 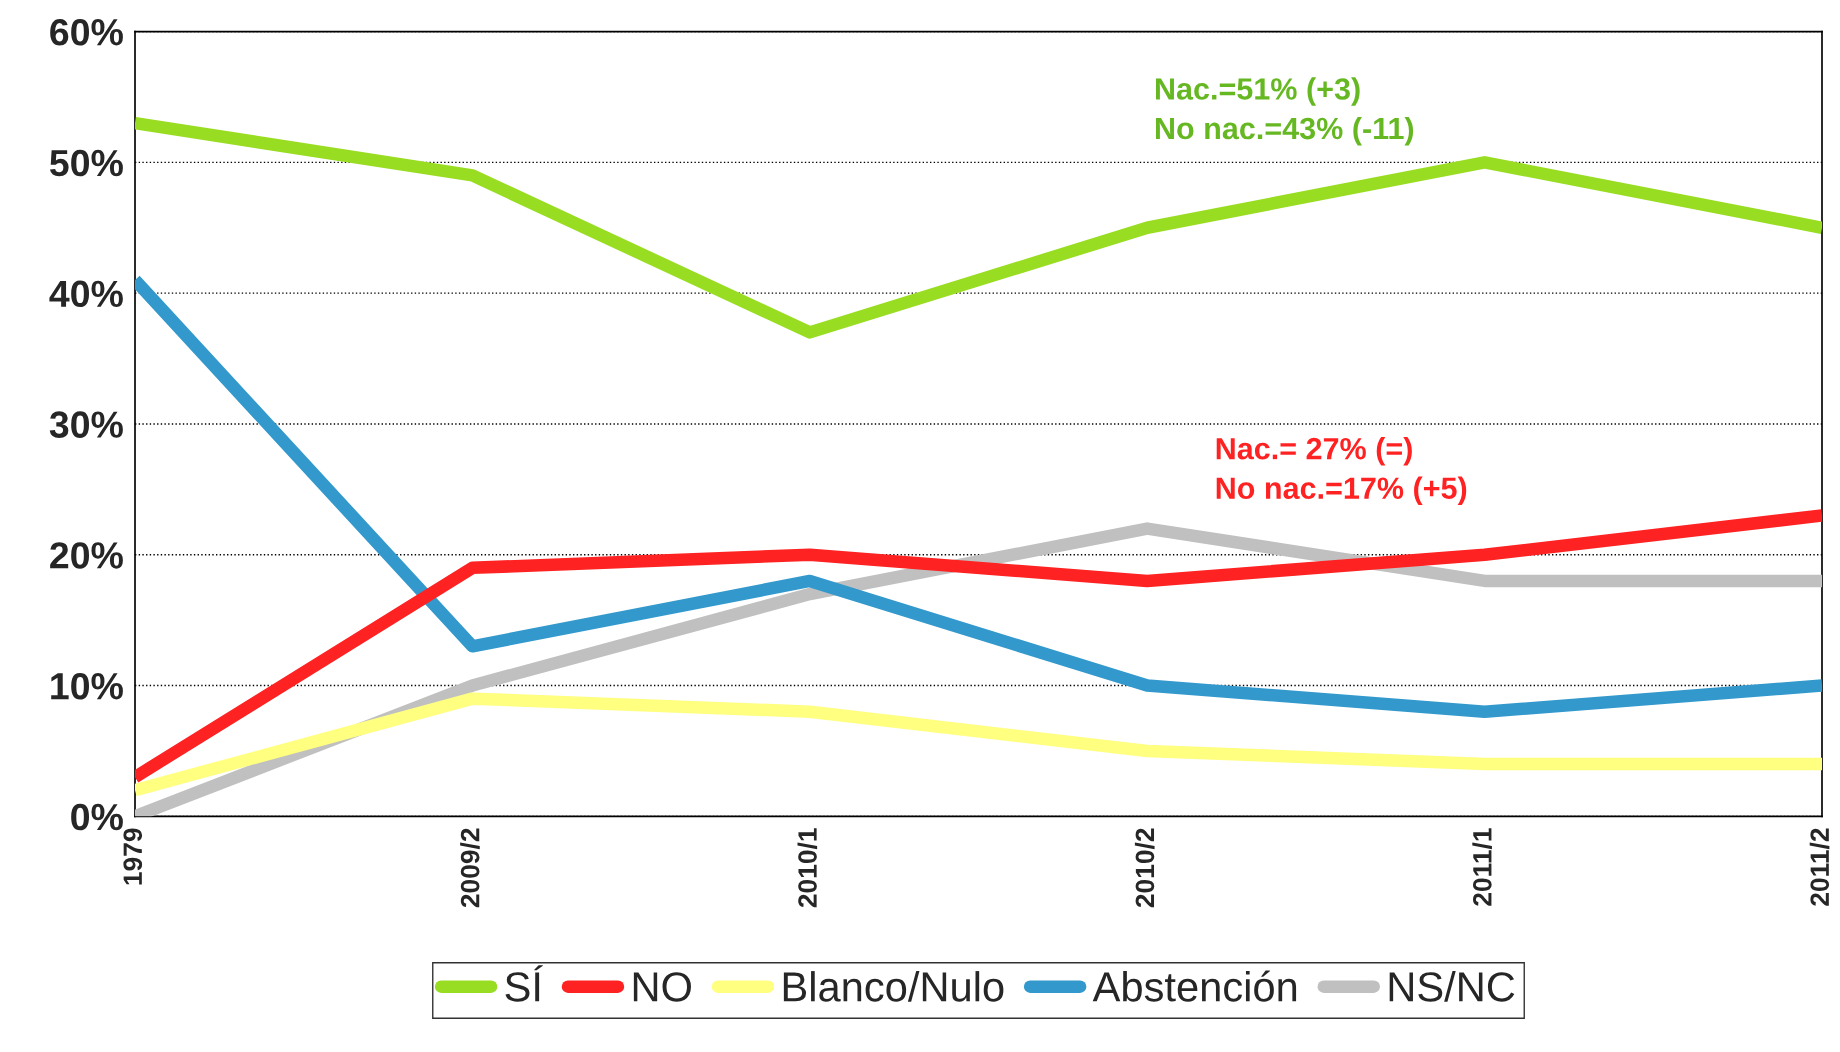 What do you see at coordinates (524, 983) in the screenshot?
I see `legend-label: SÍ` at bounding box center [524, 983].